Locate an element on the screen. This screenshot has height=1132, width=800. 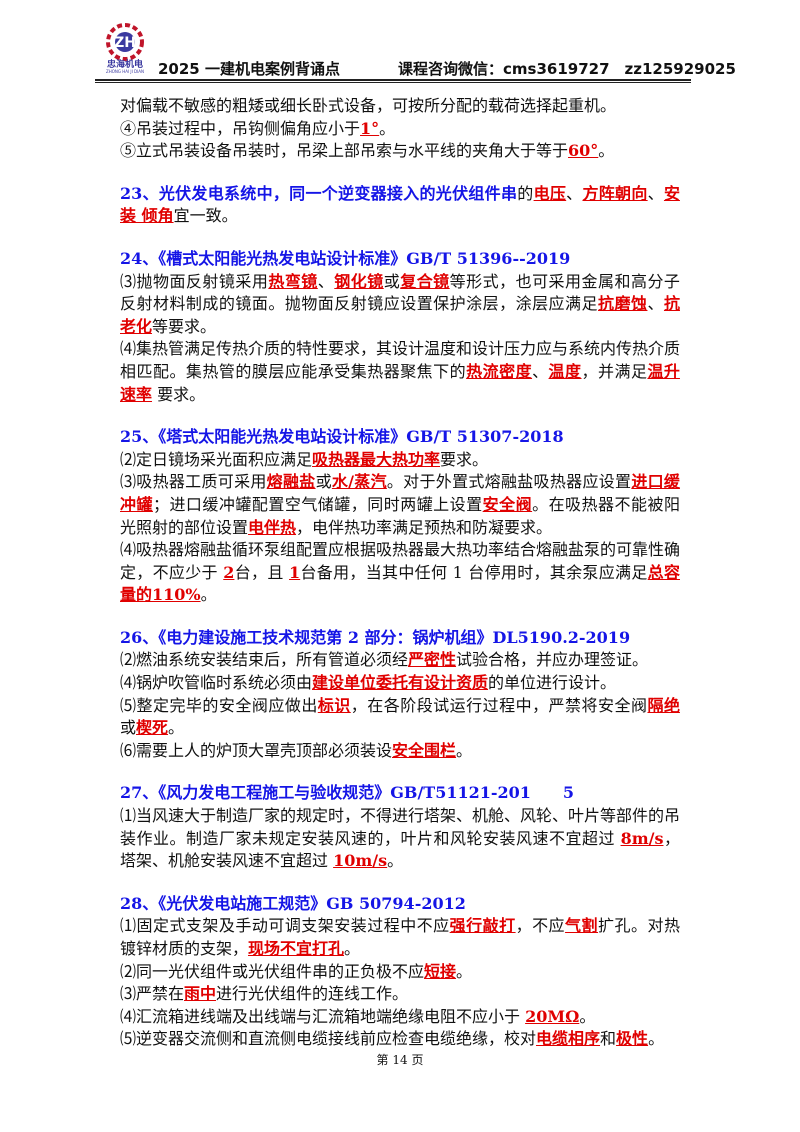
key-point: 吸热器最大热功率 is located at coordinates (376, 459).